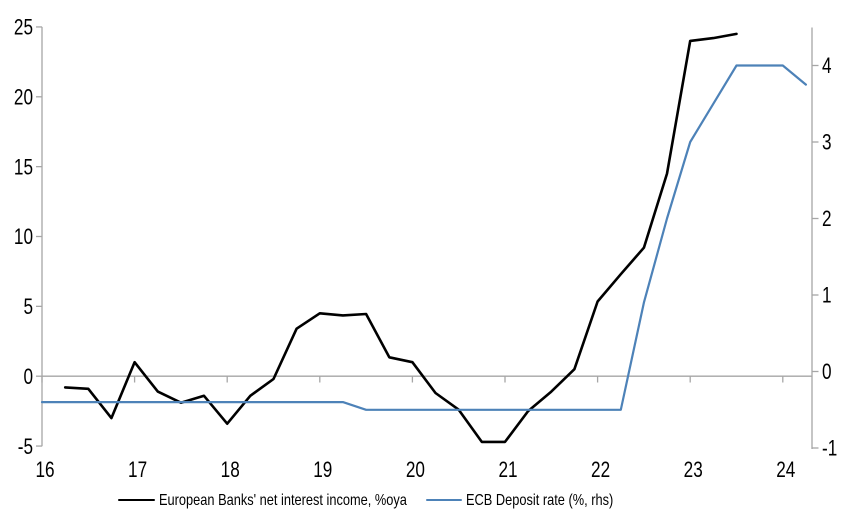  I want to click on svg-text: 4, so click(827, 66).